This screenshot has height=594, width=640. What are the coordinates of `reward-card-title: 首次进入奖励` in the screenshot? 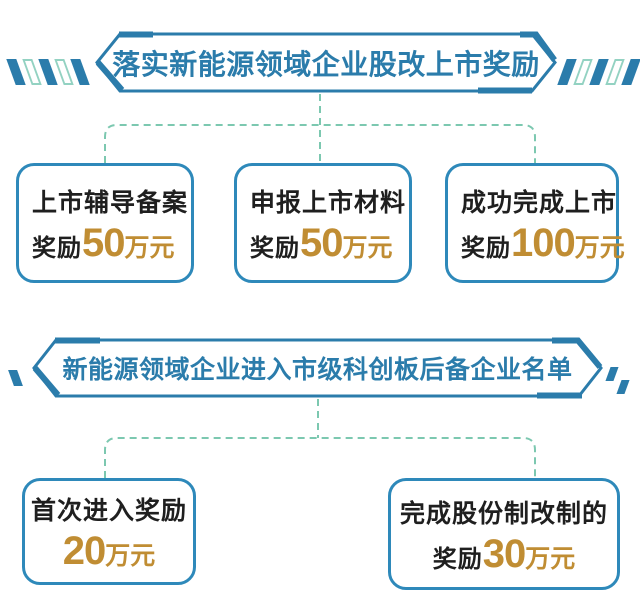 It's located at (108, 511).